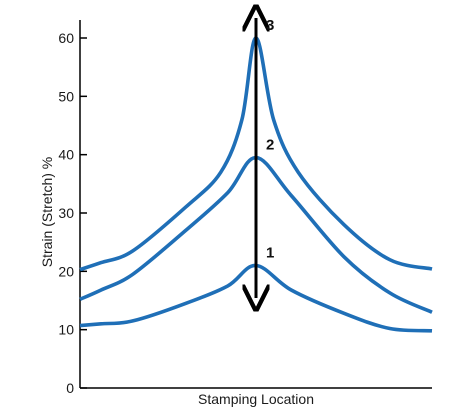 The width and height of the screenshot is (474, 418). I want to click on y-tick-label: 40, so click(66, 155).